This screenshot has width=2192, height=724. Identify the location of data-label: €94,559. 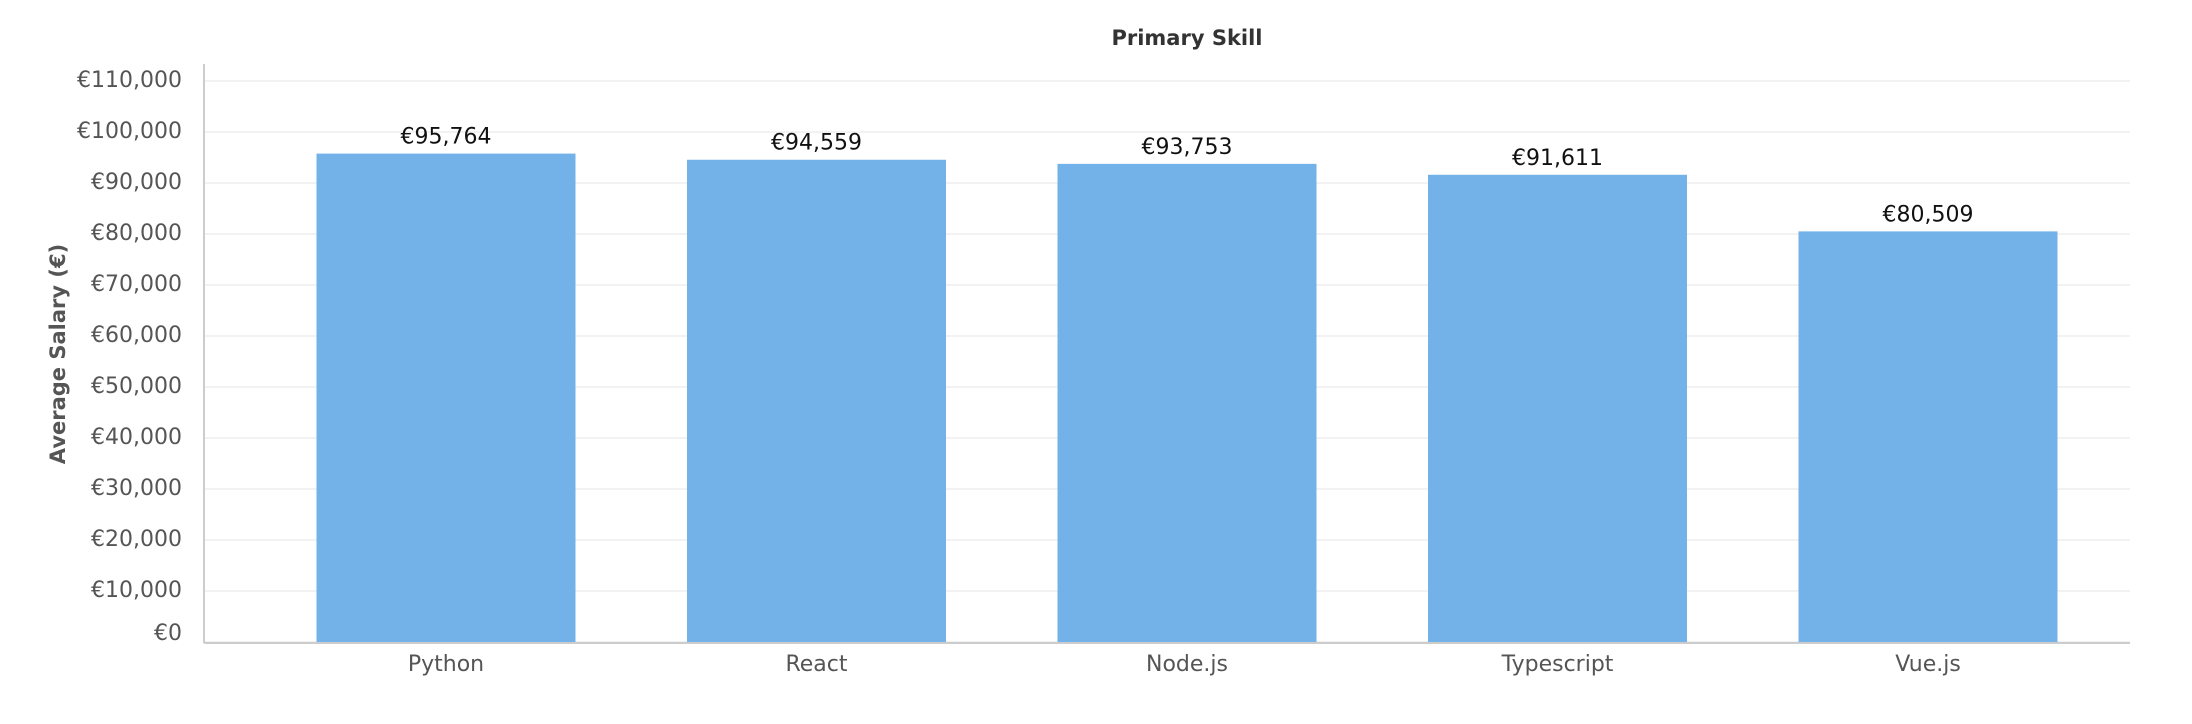
(816, 143).